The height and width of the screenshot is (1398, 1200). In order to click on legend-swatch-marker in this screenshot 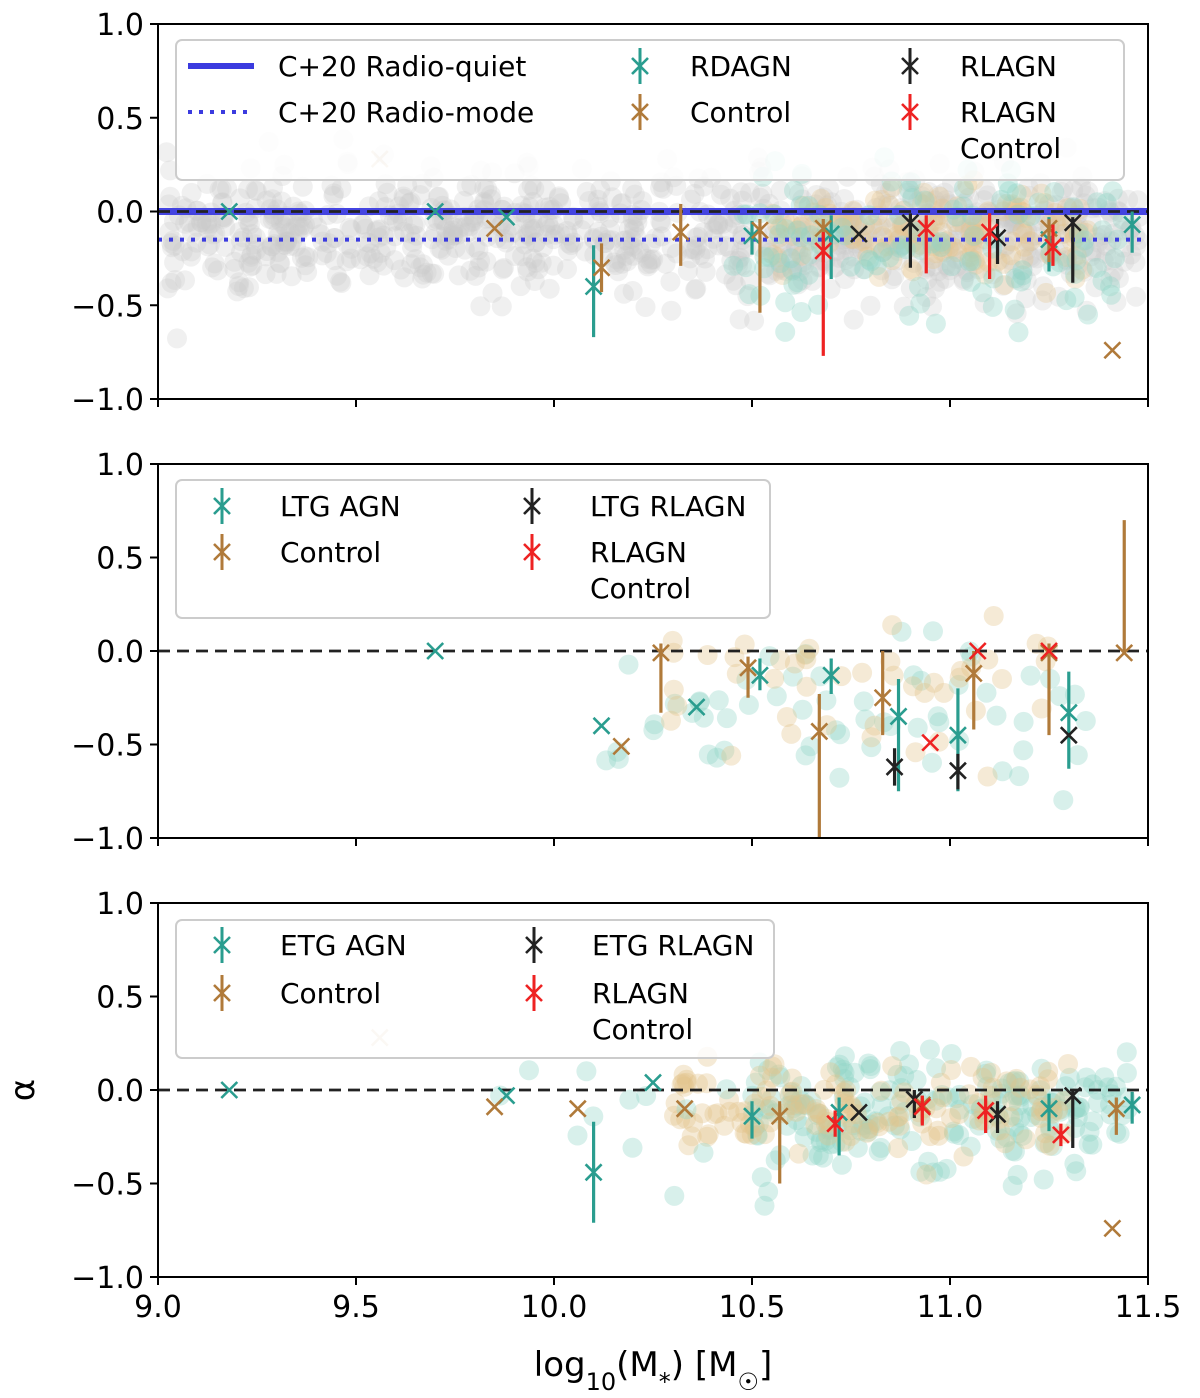, I will do `click(640, 112)`.